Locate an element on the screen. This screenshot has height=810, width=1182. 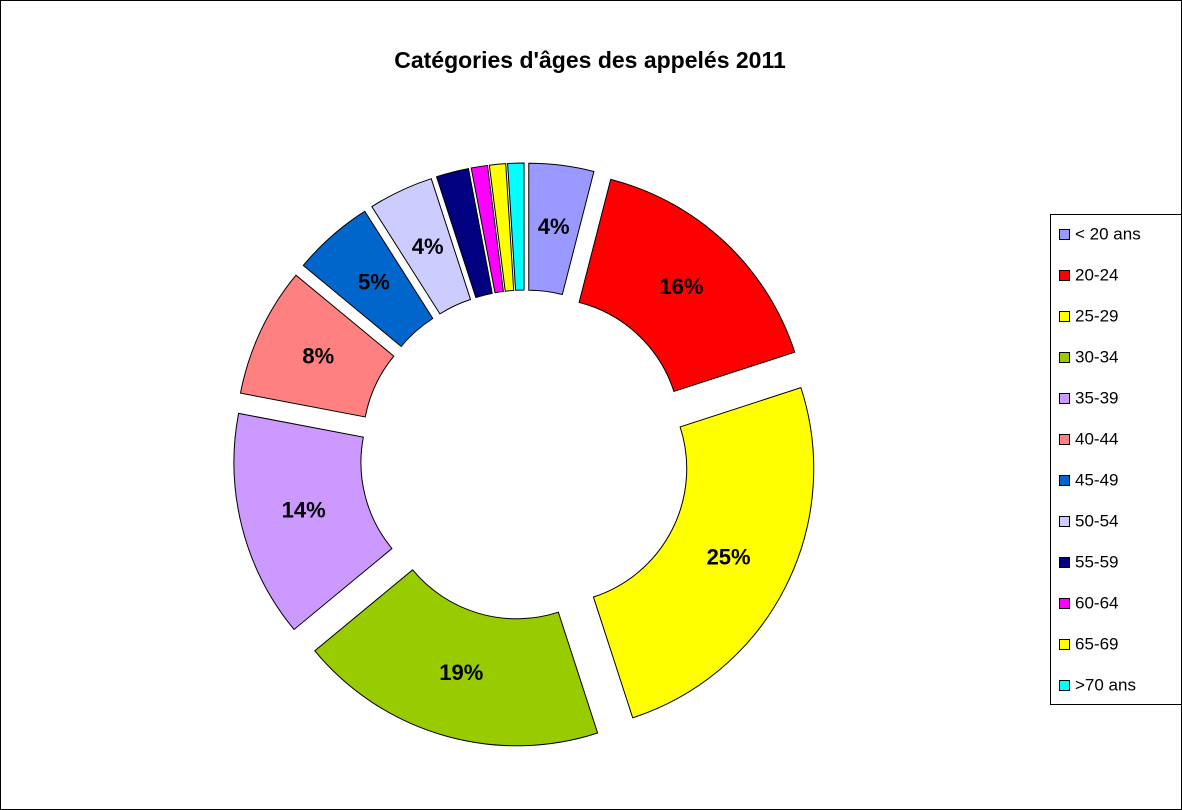
data-label: 25% is located at coordinates (729, 557).